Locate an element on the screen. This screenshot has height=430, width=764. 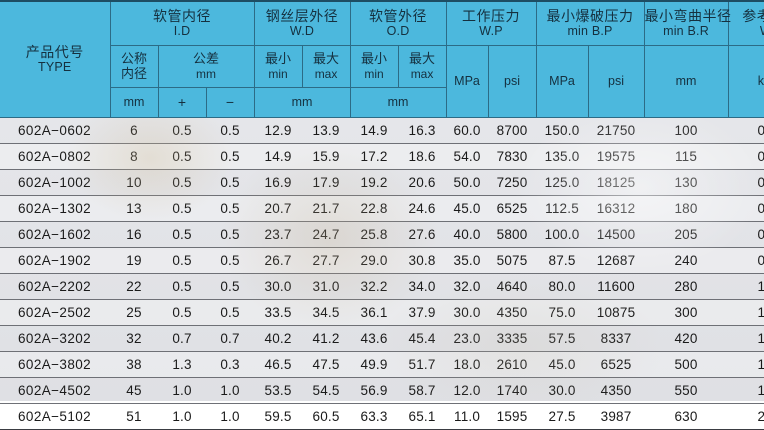
header-unit-wp-mpa: MPa is located at coordinates (467, 81).